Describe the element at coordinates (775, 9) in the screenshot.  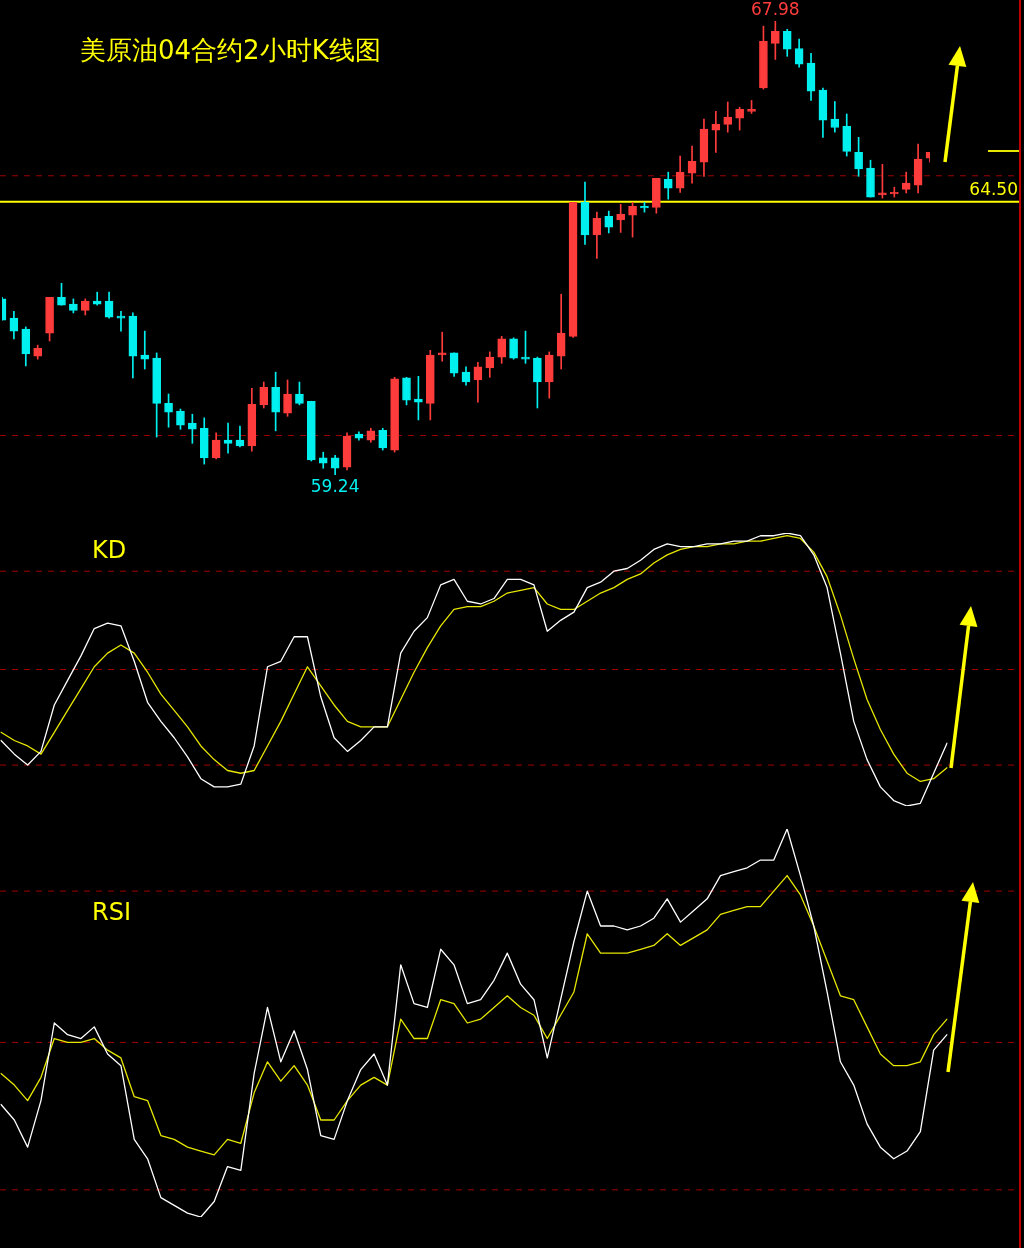
I see `annotation: 67.98` at that location.